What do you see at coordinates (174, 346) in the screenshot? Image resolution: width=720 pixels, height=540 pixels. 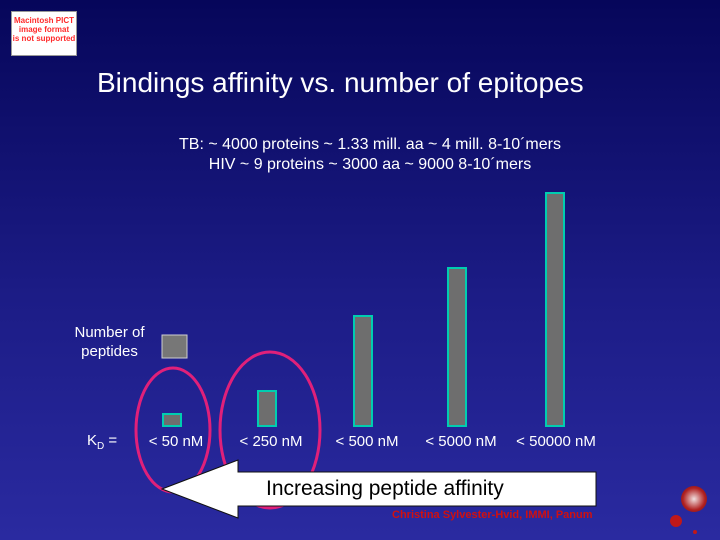 I see `legend-box` at bounding box center [174, 346].